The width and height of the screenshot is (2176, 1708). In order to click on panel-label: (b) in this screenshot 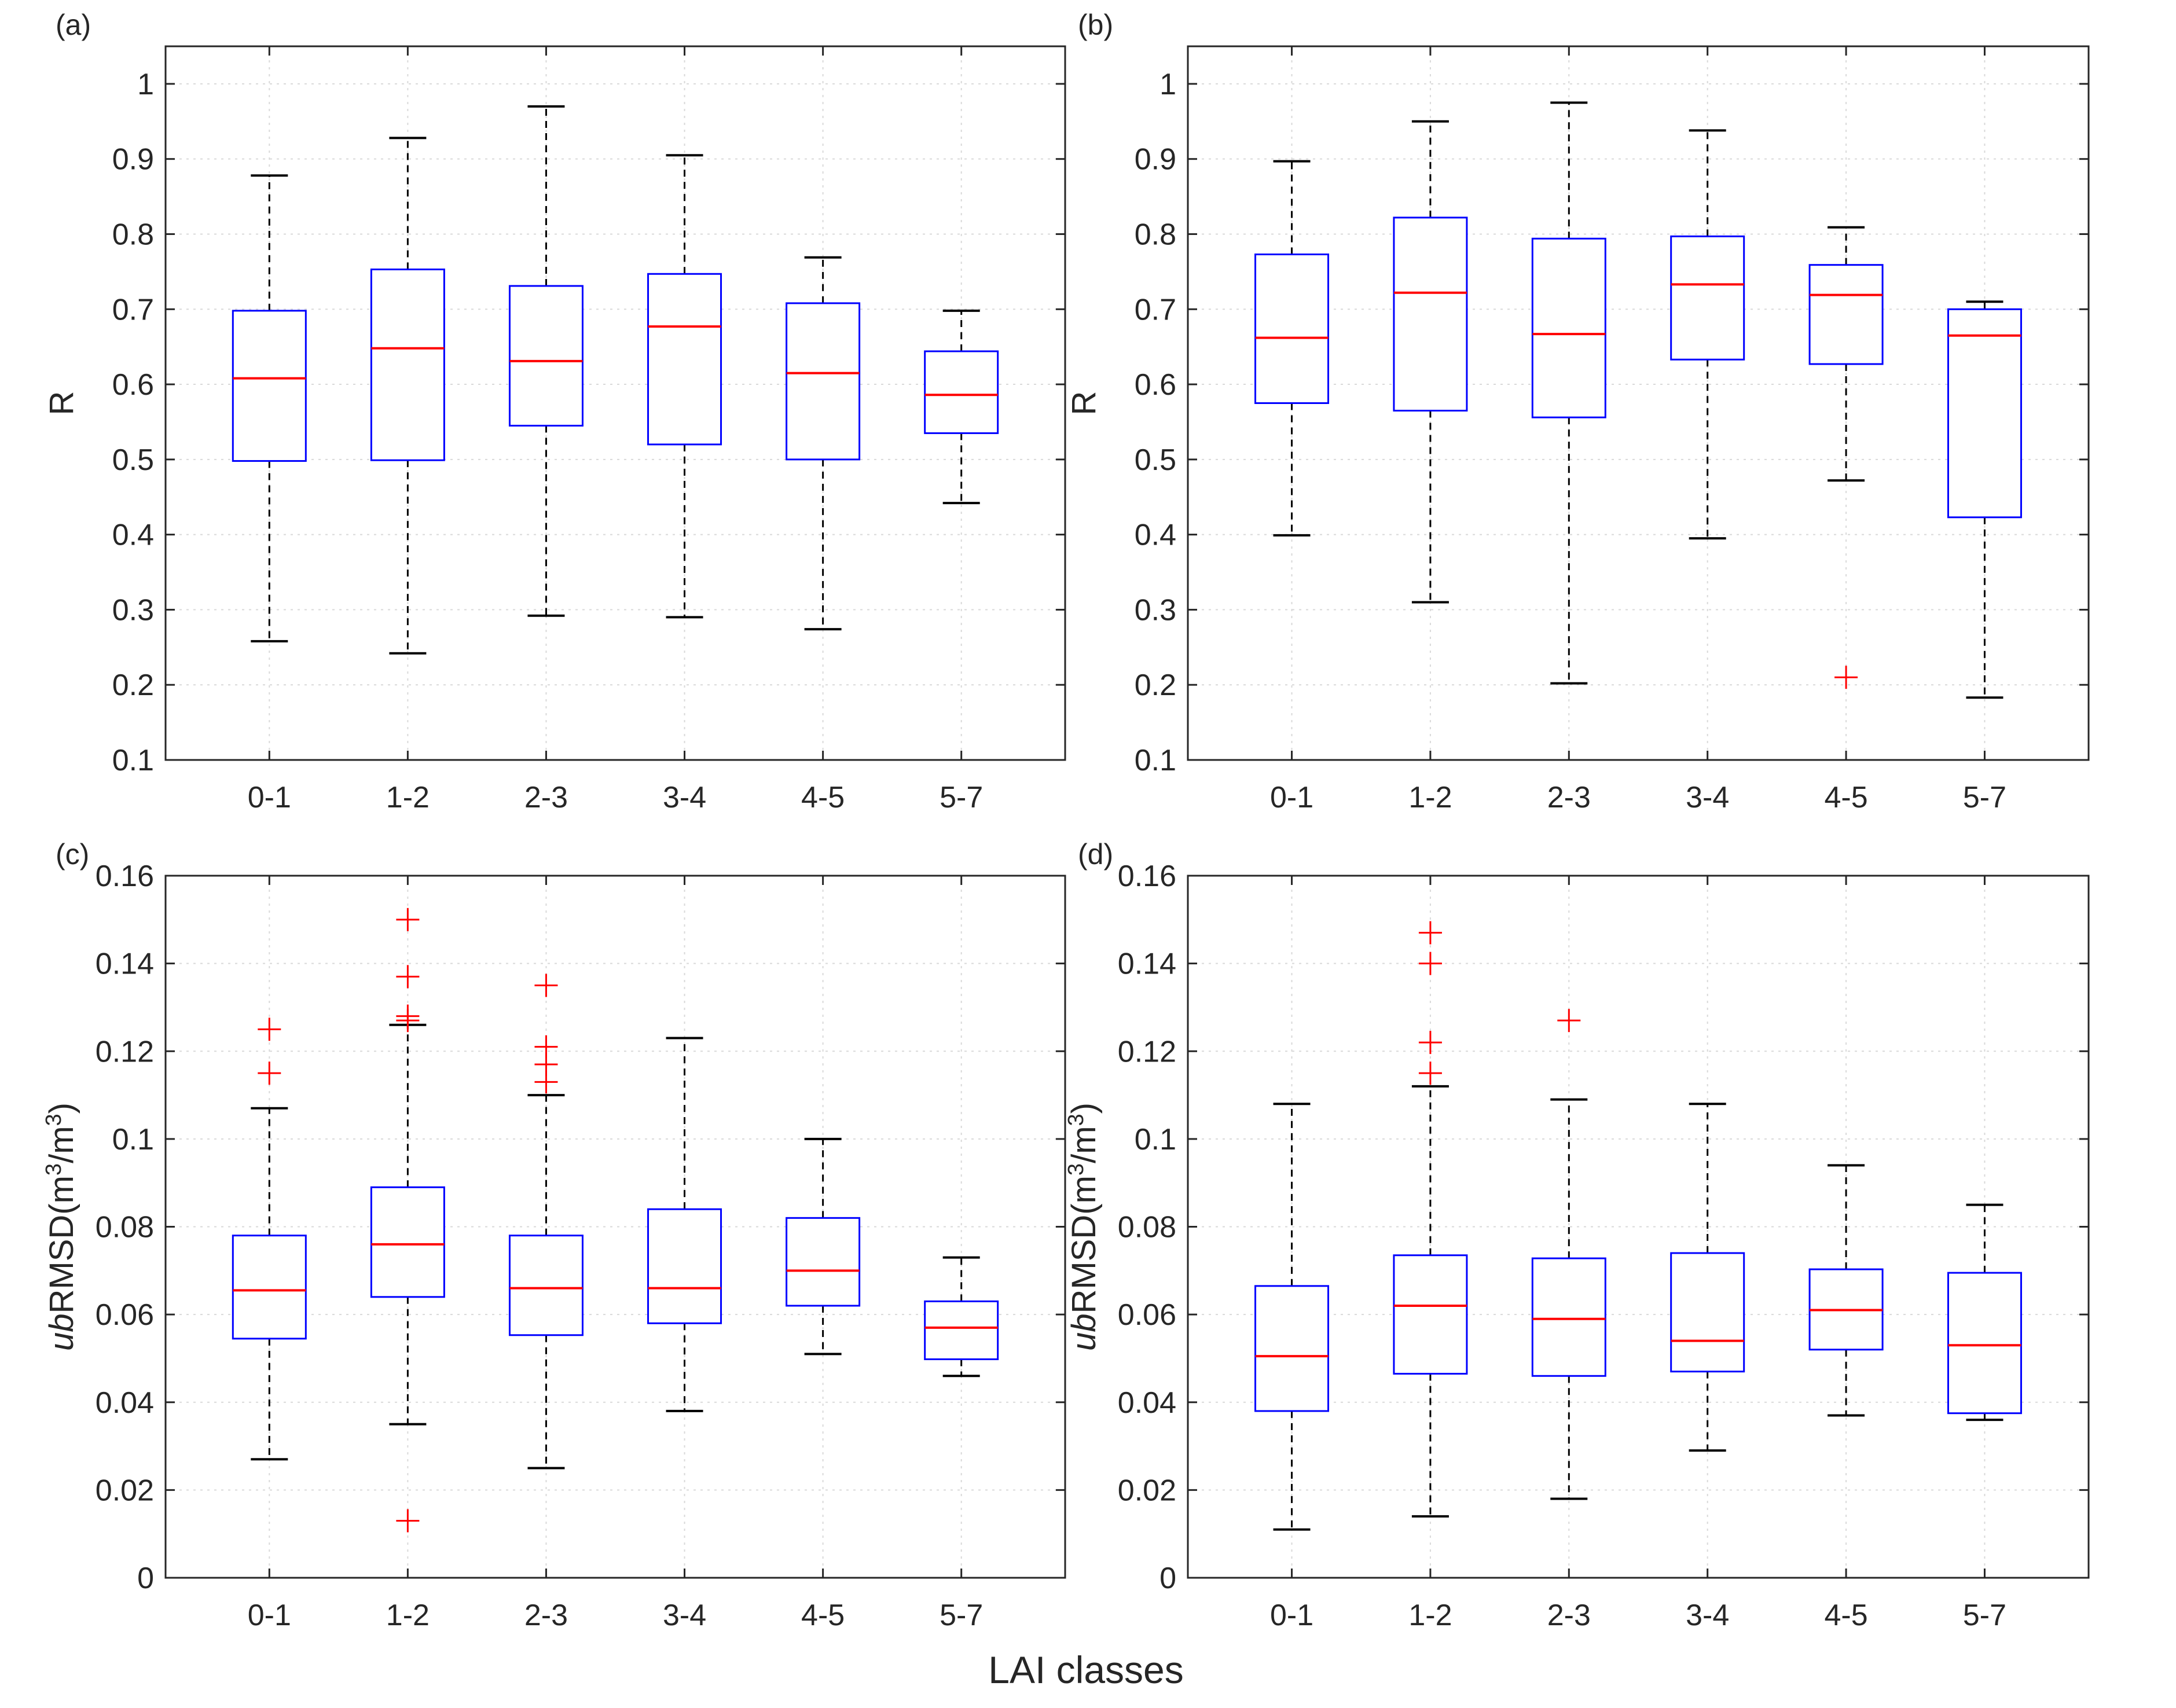, I will do `click(1095, 25)`.